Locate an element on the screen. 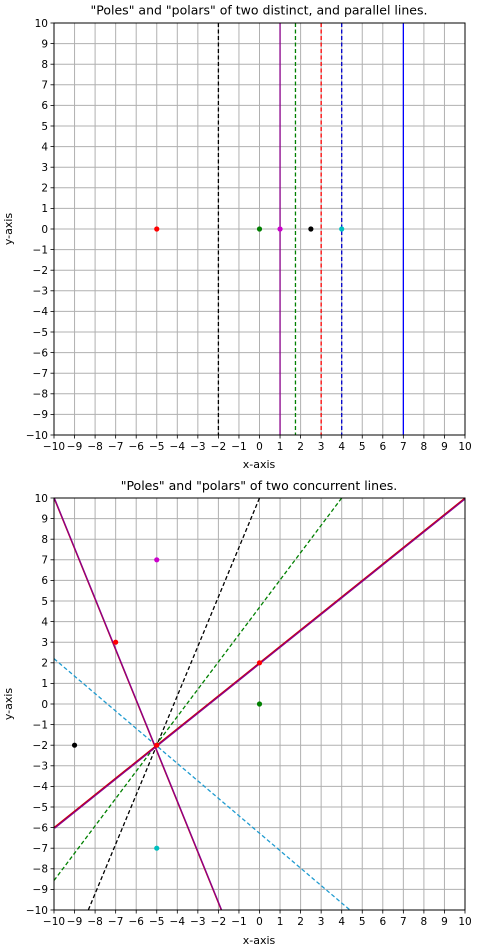  chart-2-y-axis-label: y-axis is located at coordinates (8, 704).